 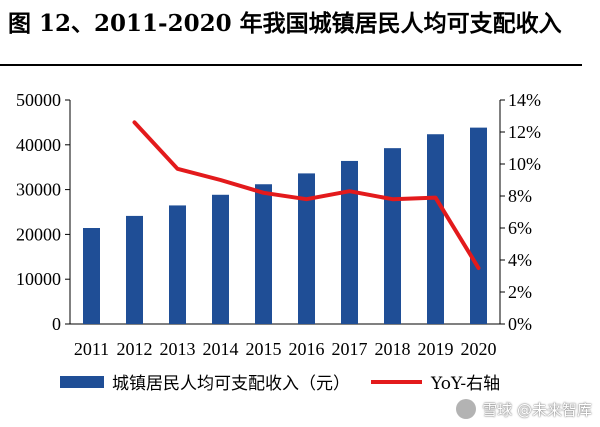 What do you see at coordinates (285, 23) in the screenshot?
I see `chart-title: 图 12、2011-2020 年我国城镇居民人均可支配收入` at bounding box center [285, 23].